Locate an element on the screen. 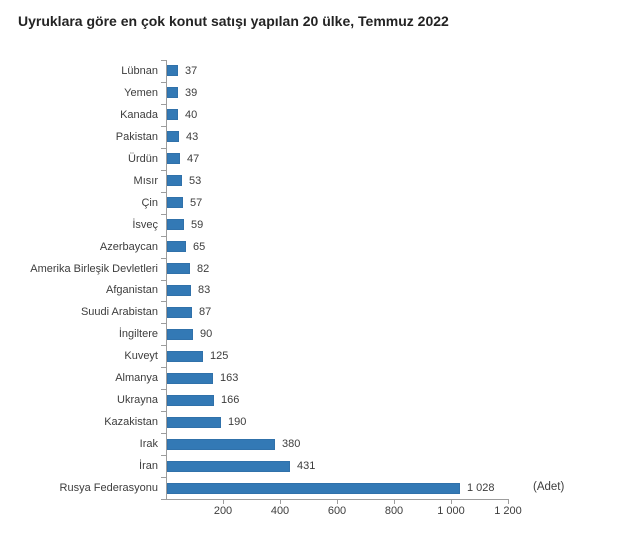 The image size is (640, 534). category-label: Ürdün is located at coordinates (143, 158).